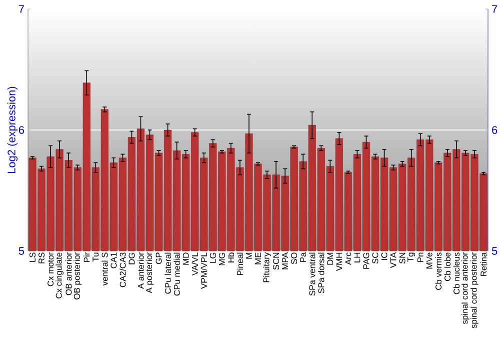 Image resolution: width=500 pixels, height=350 pixels. Describe the element at coordinates (438, 271) in the screenshot. I see `x-tick-label: Cb vermis` at that location.